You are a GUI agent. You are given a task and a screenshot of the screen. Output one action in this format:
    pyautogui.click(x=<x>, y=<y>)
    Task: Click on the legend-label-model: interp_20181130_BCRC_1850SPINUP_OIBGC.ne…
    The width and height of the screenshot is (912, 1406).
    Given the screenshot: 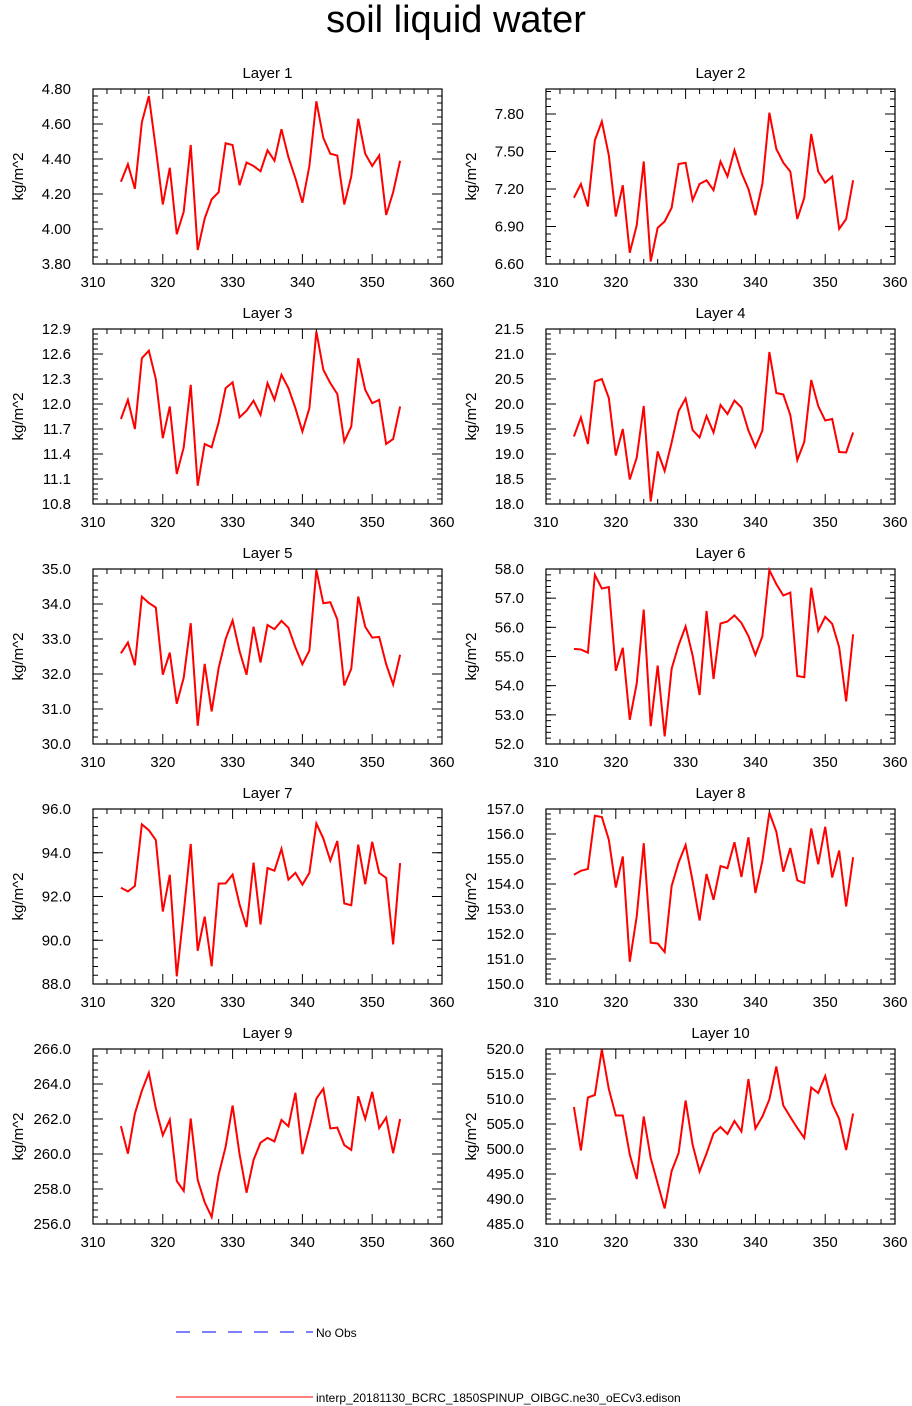 What is the action you would take?
    pyautogui.click(x=498, y=1398)
    